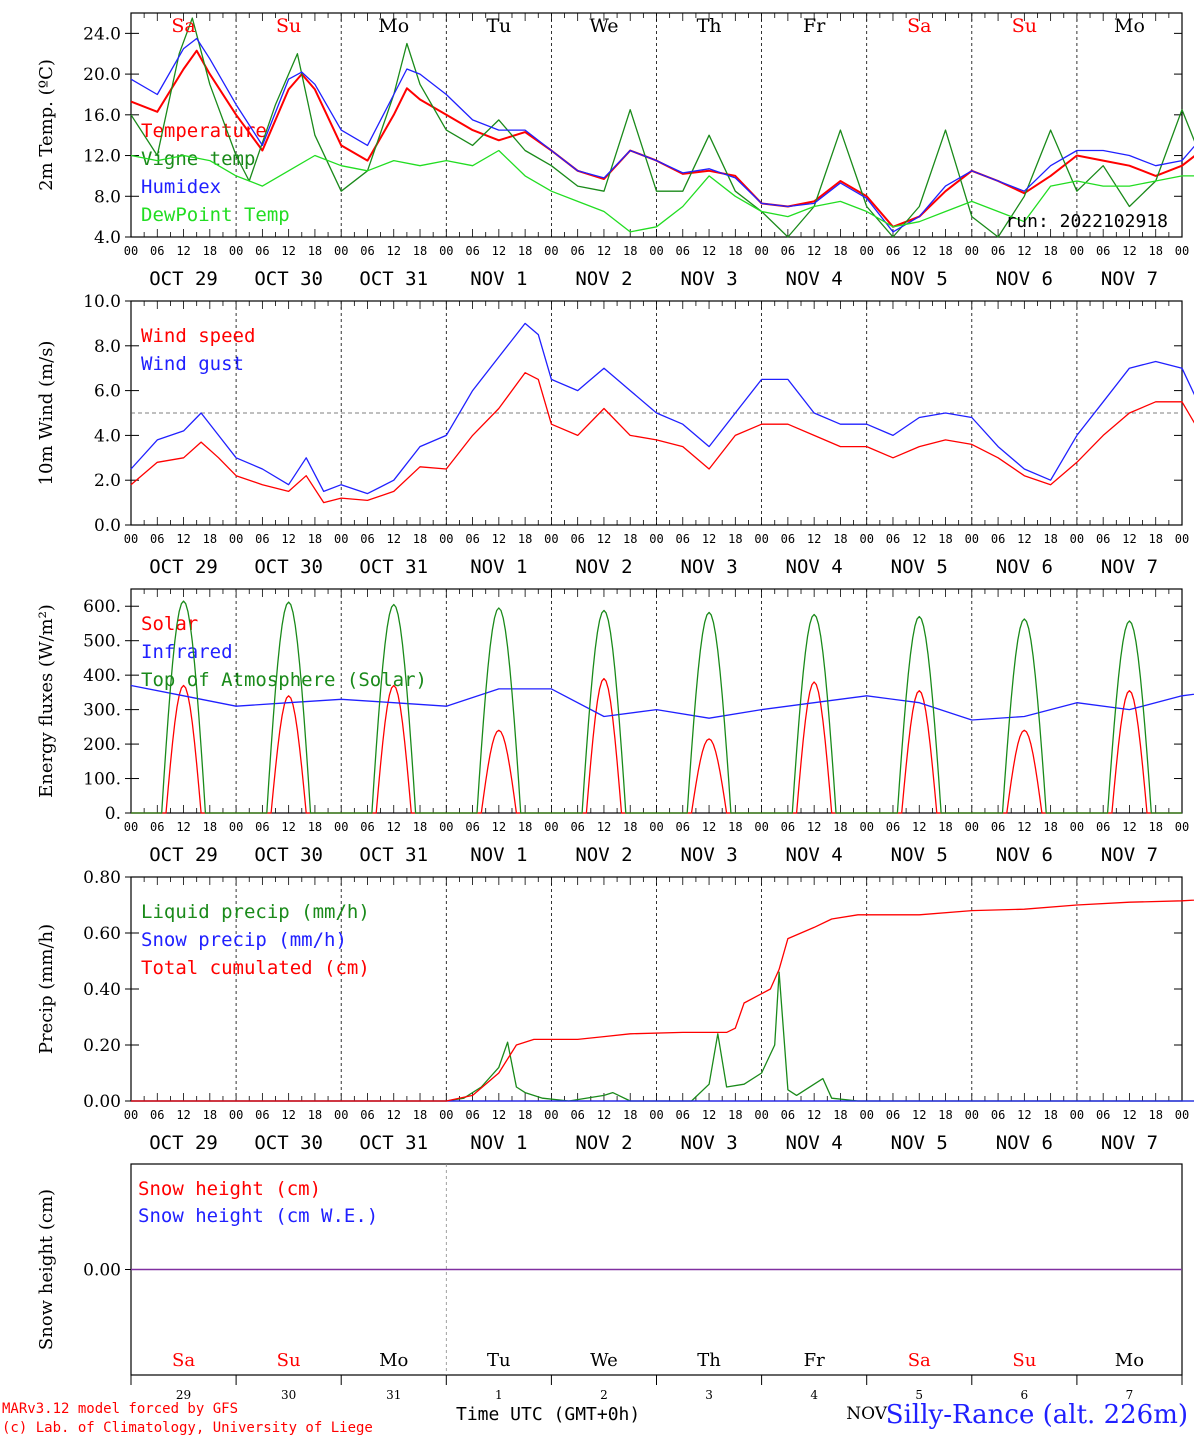 This screenshot has height=1440, width=1194. Describe the element at coordinates (102, 990) in the screenshot. I see `y-tick-label: 0.40` at that location.